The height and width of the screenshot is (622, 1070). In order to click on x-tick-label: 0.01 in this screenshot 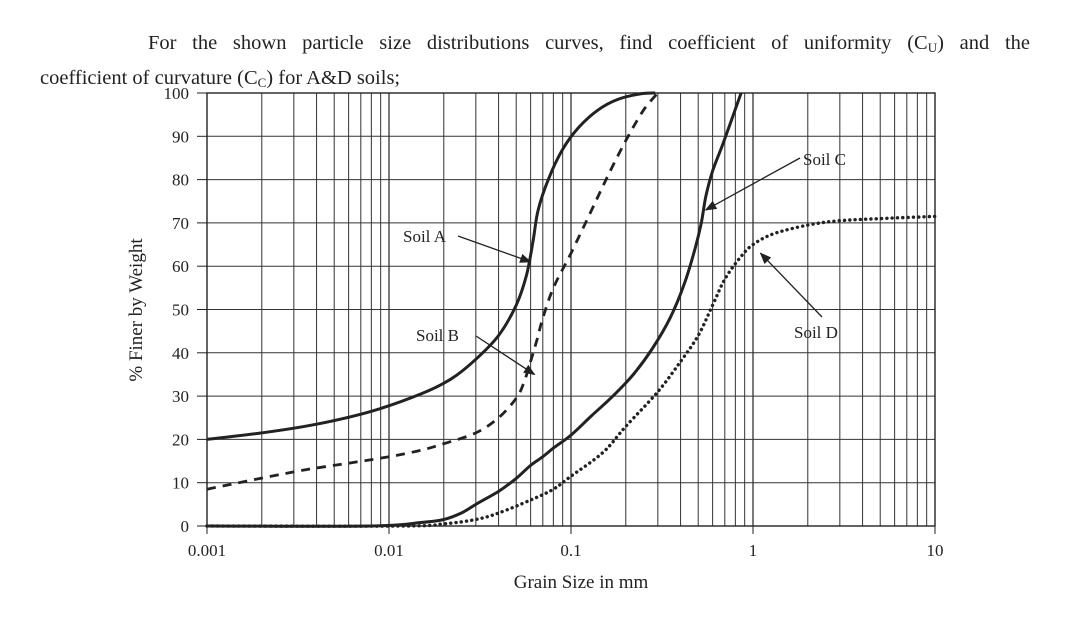, I will do `click(389, 550)`.